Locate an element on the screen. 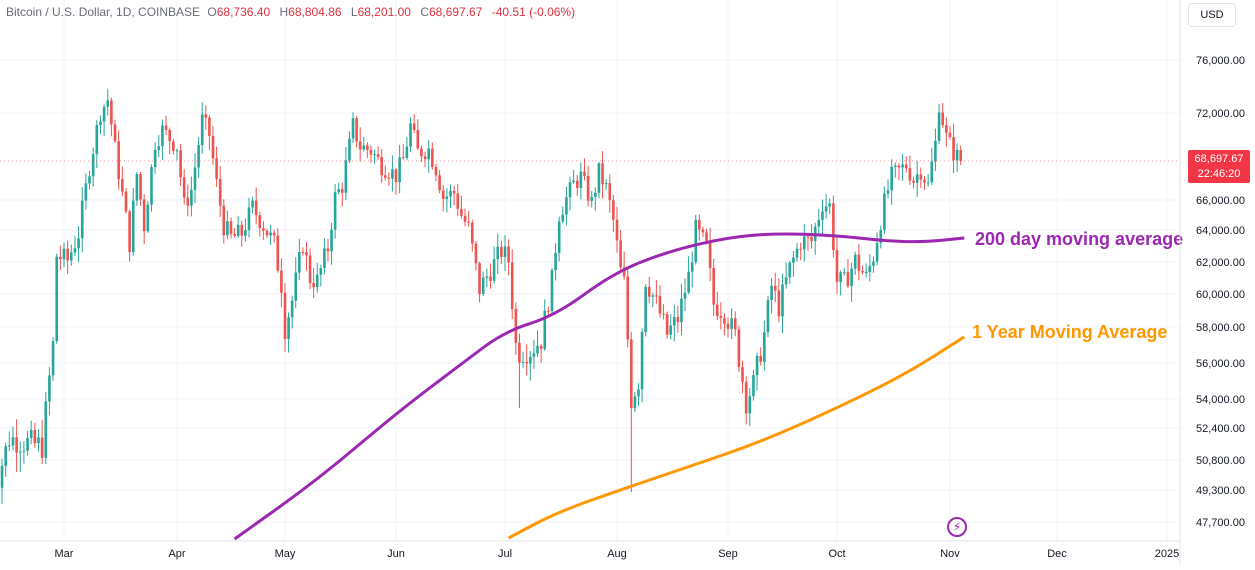 Image resolution: width=1255 pixels, height=570 pixels. x-tick-label: Nov is located at coordinates (950, 554).